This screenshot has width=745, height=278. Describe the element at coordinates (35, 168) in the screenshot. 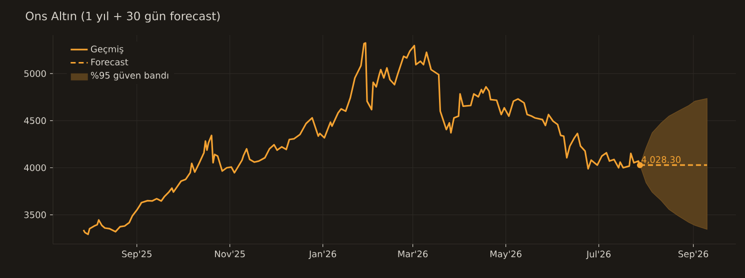

I see `y-tick-label: 4000` at that location.